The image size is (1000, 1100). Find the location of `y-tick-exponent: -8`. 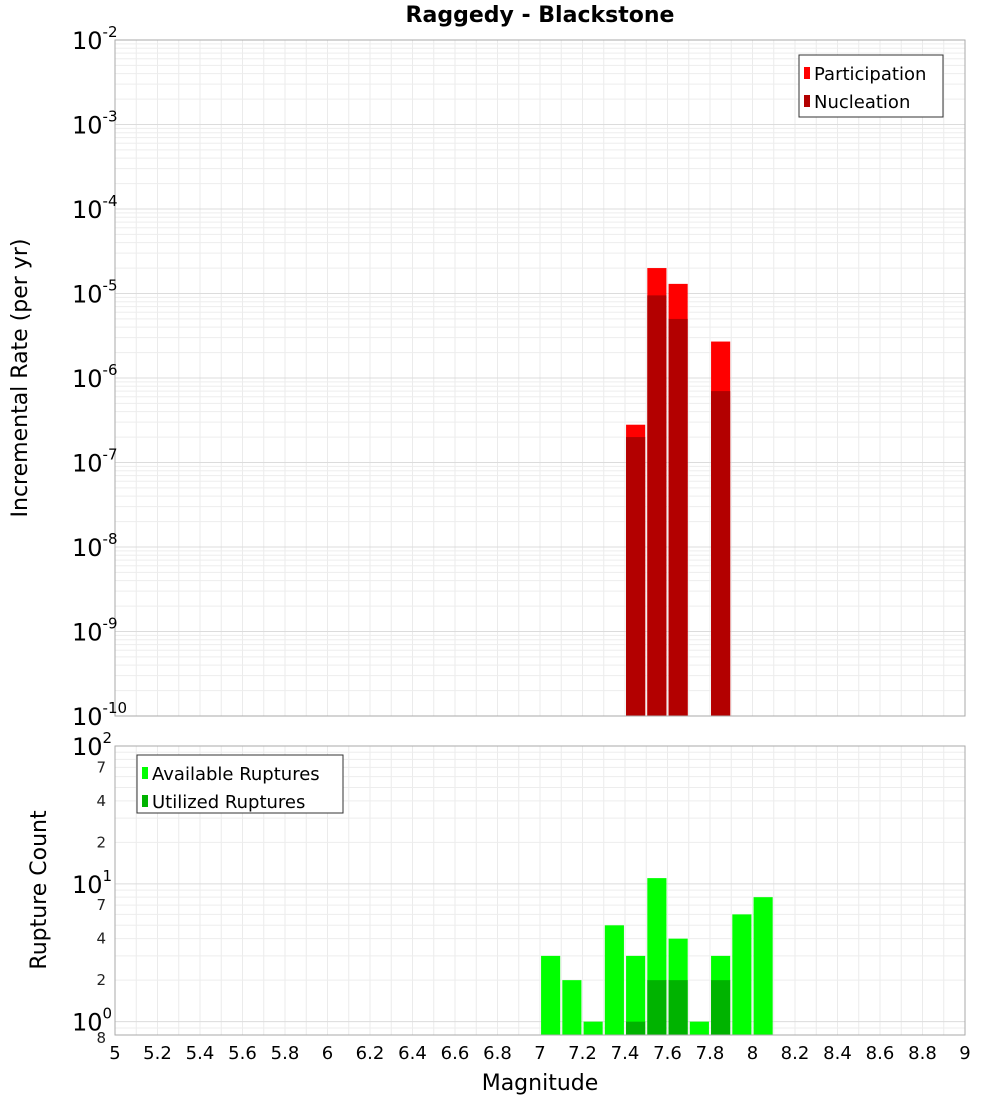

y-tick-exponent: -8 is located at coordinates (110, 539).